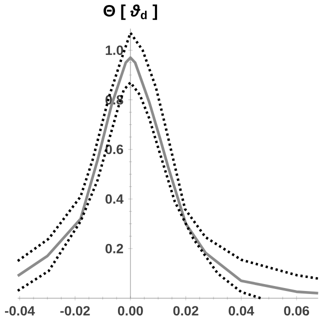 The image size is (319, 320). I want to click on y-axis-title: Θ [ ϑ$_{d}$ ], so click(130, 12).